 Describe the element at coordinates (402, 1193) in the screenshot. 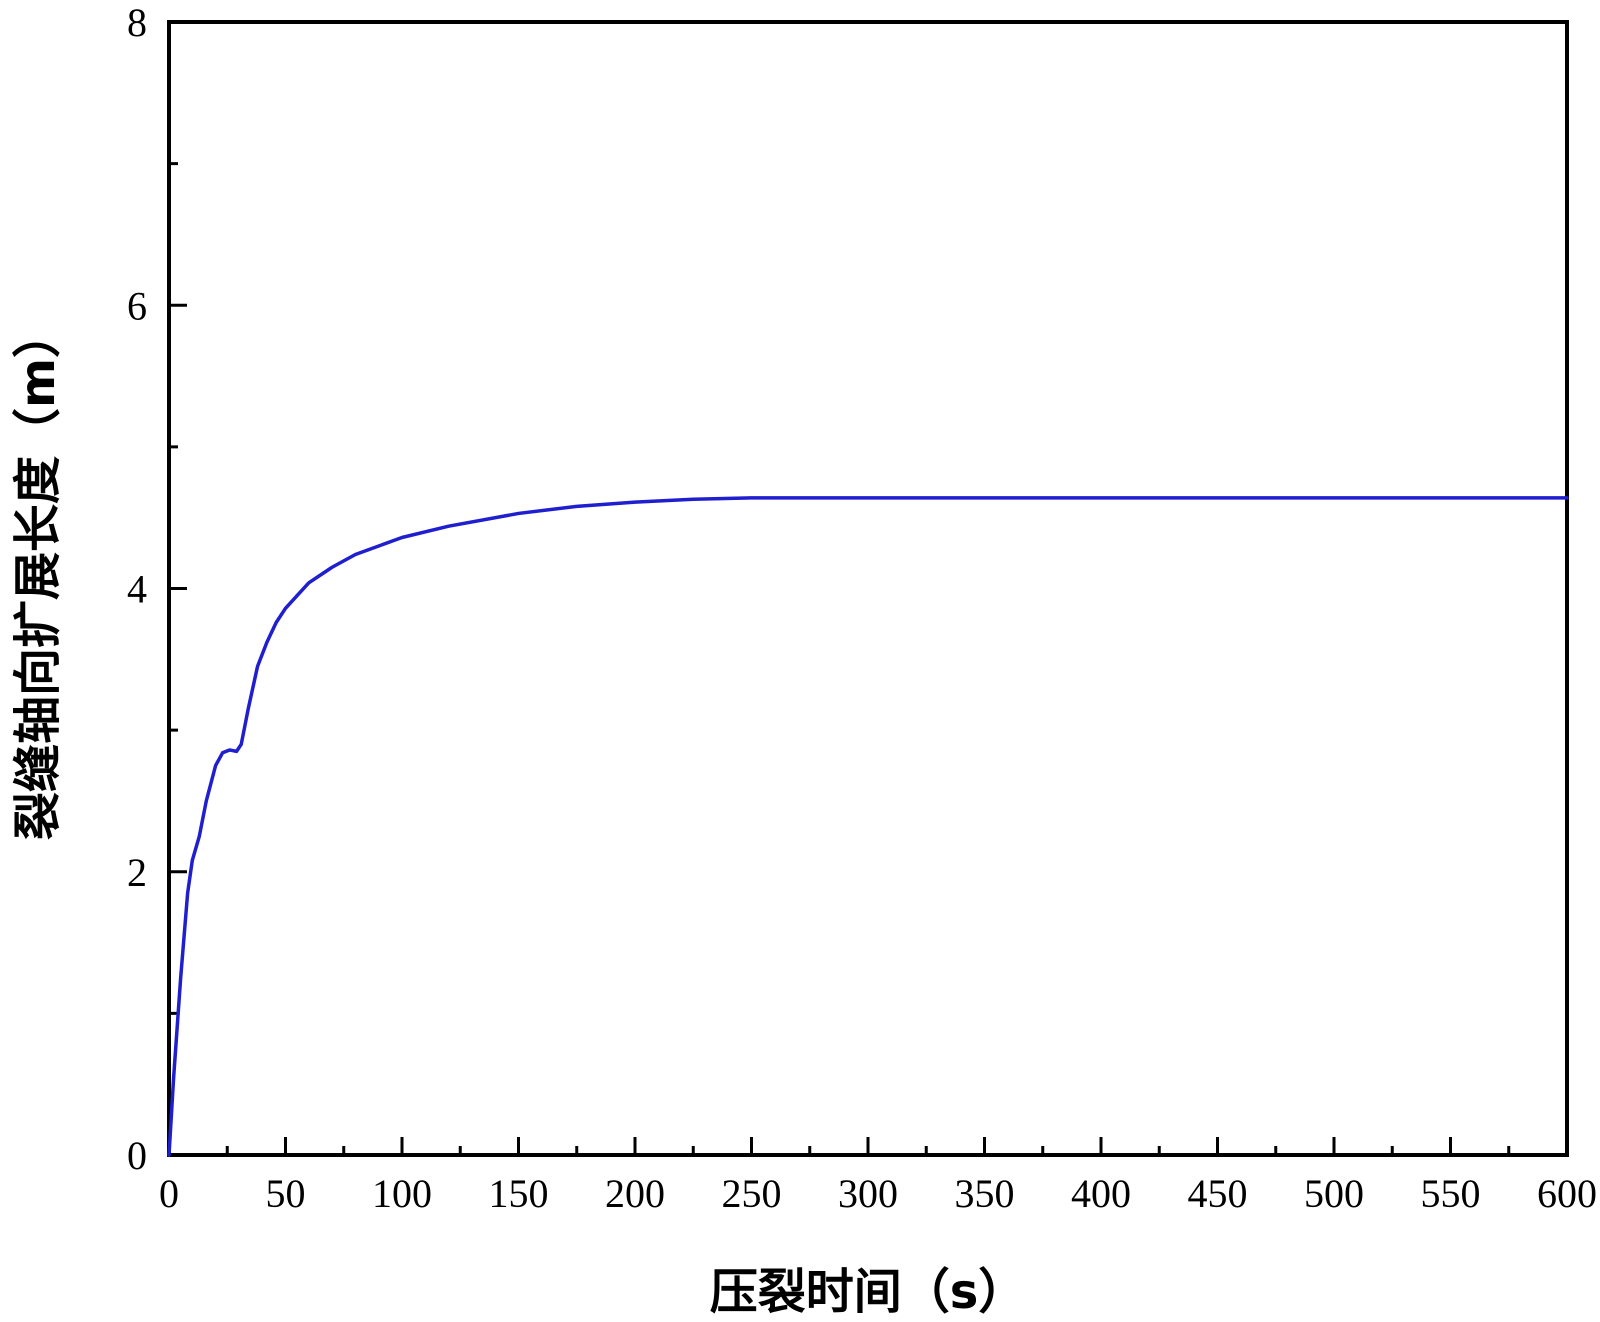

I see `x-tick-label: 100` at that location.